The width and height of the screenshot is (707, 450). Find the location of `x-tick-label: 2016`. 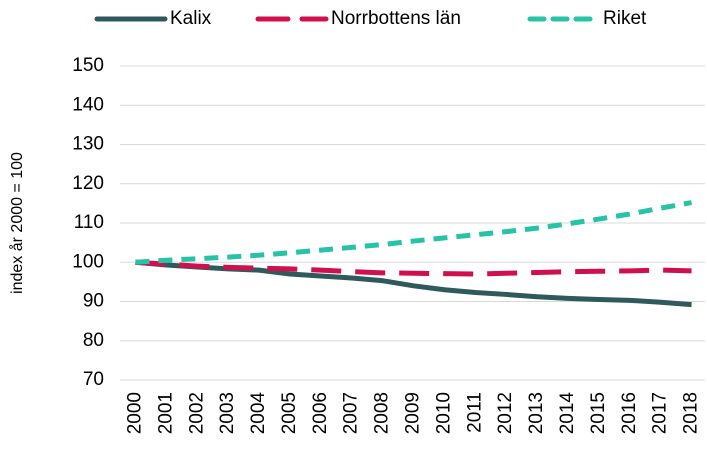

x-tick-label: 2016 is located at coordinates (629, 413).